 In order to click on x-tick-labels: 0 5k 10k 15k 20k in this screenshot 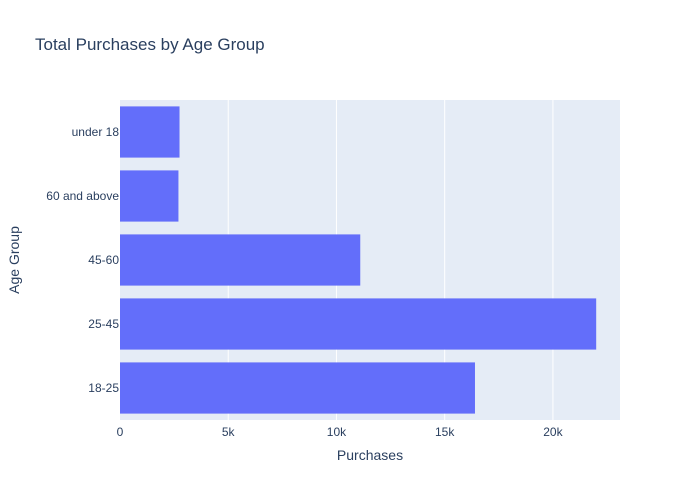, I will do `click(340, 432)`.